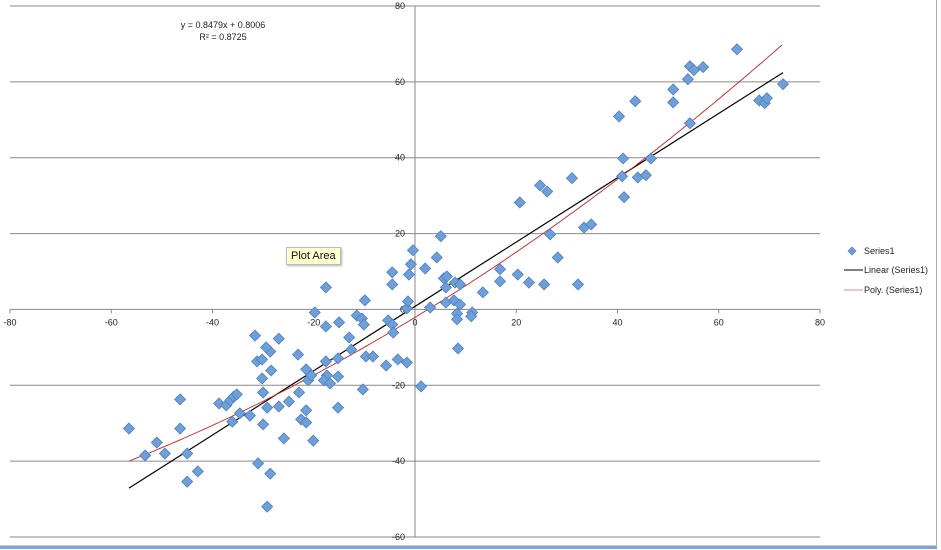  What do you see at coordinates (414, 322) in the screenshot?
I see `x-tick-label: 0` at bounding box center [414, 322].